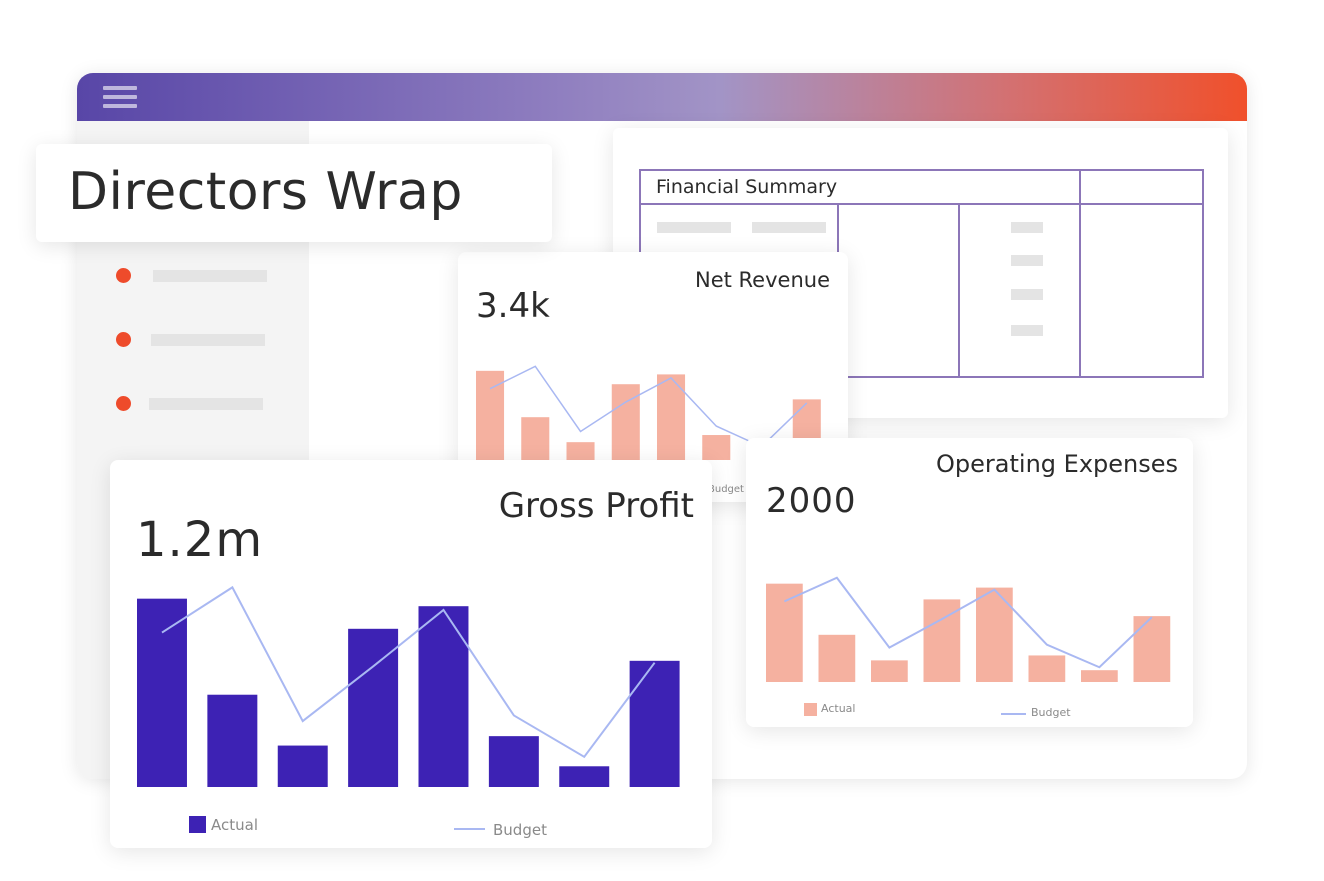  What do you see at coordinates (234, 825) in the screenshot?
I see `gross-profit-legend-actual: Actual` at bounding box center [234, 825].